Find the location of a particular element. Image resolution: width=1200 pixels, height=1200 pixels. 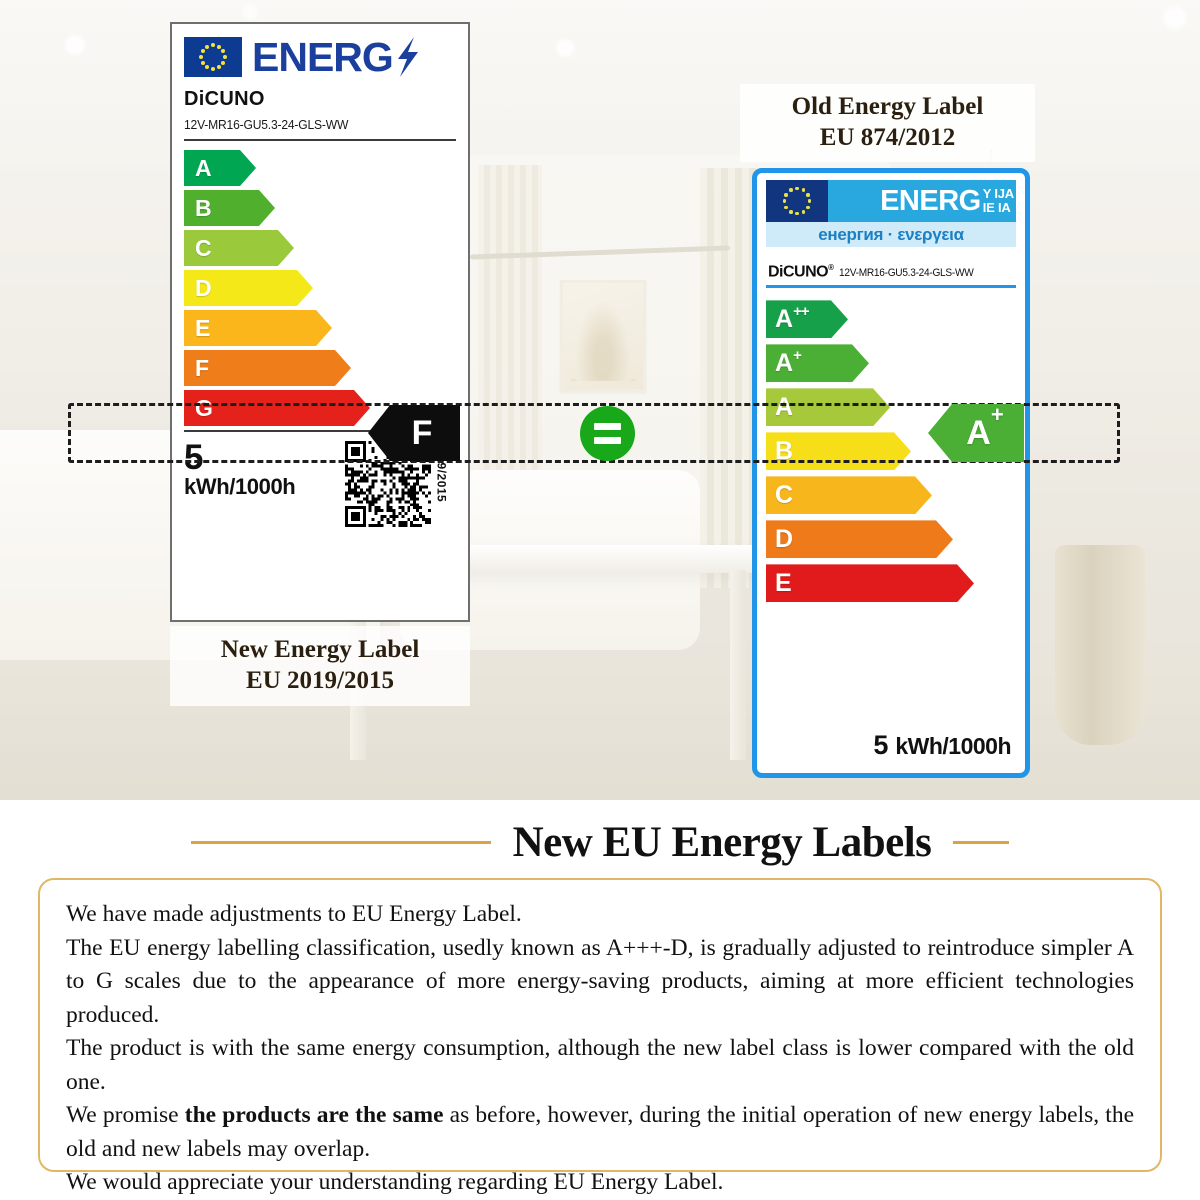

energy-wordmark: ENERG is located at coordinates (930, 201).